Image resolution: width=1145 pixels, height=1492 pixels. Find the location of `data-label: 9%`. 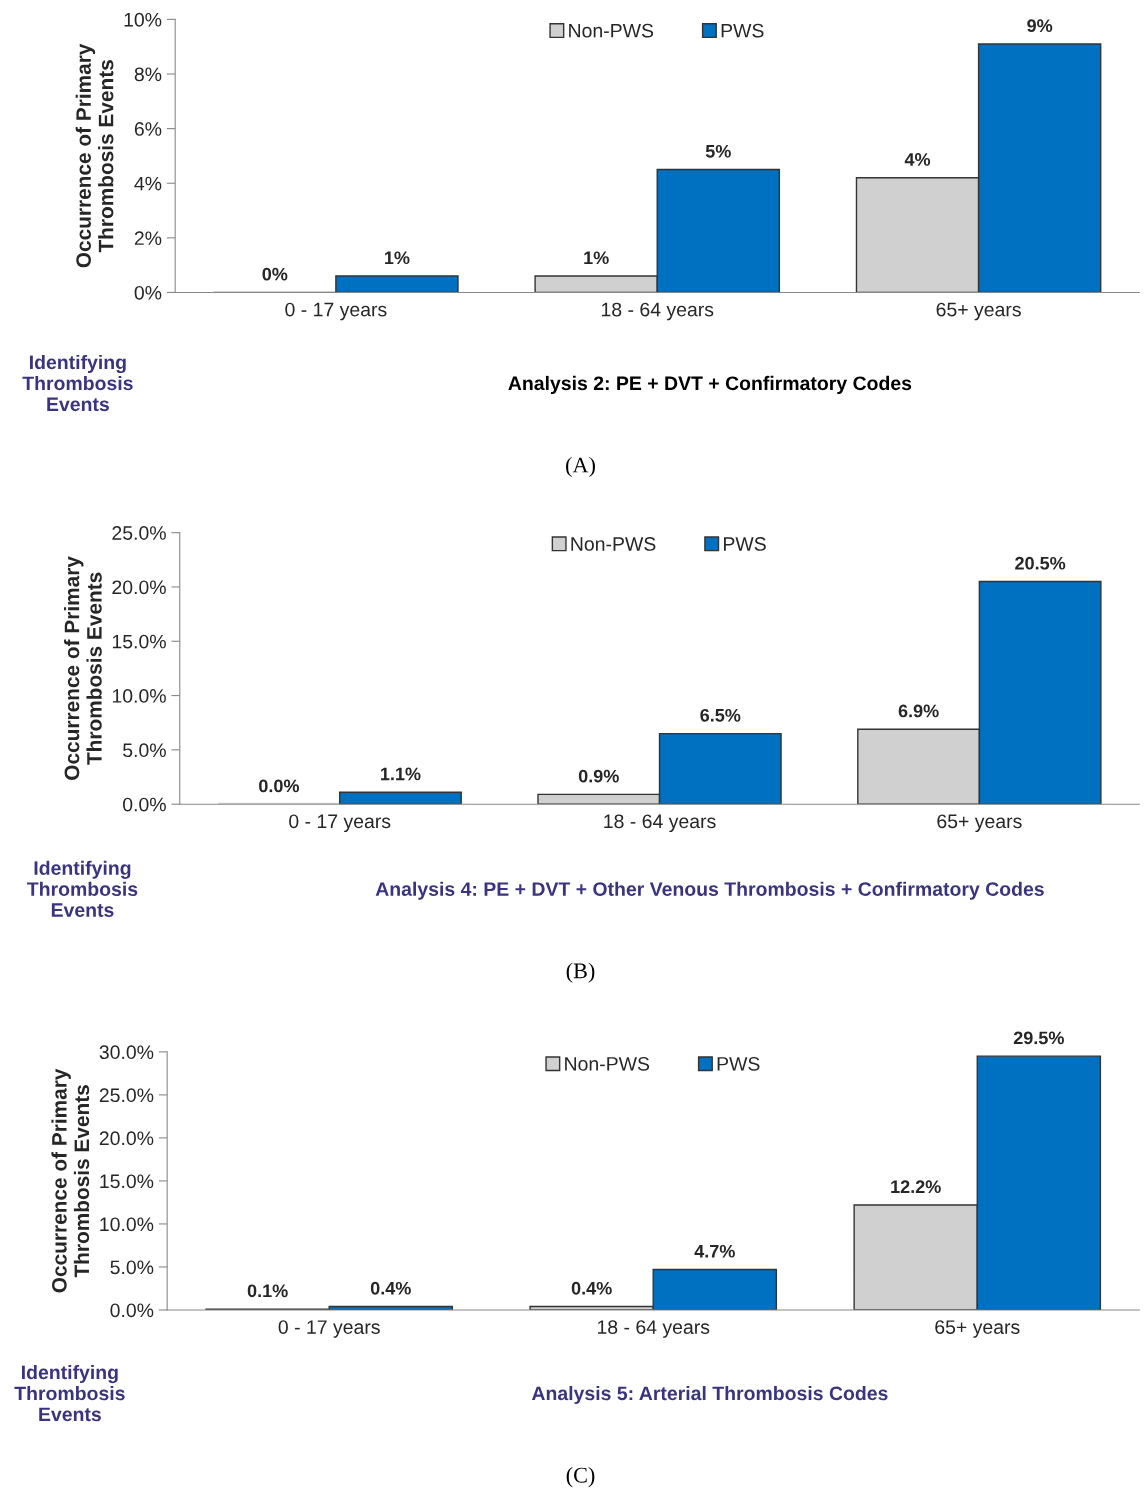

data-label: 9% is located at coordinates (1040, 26).